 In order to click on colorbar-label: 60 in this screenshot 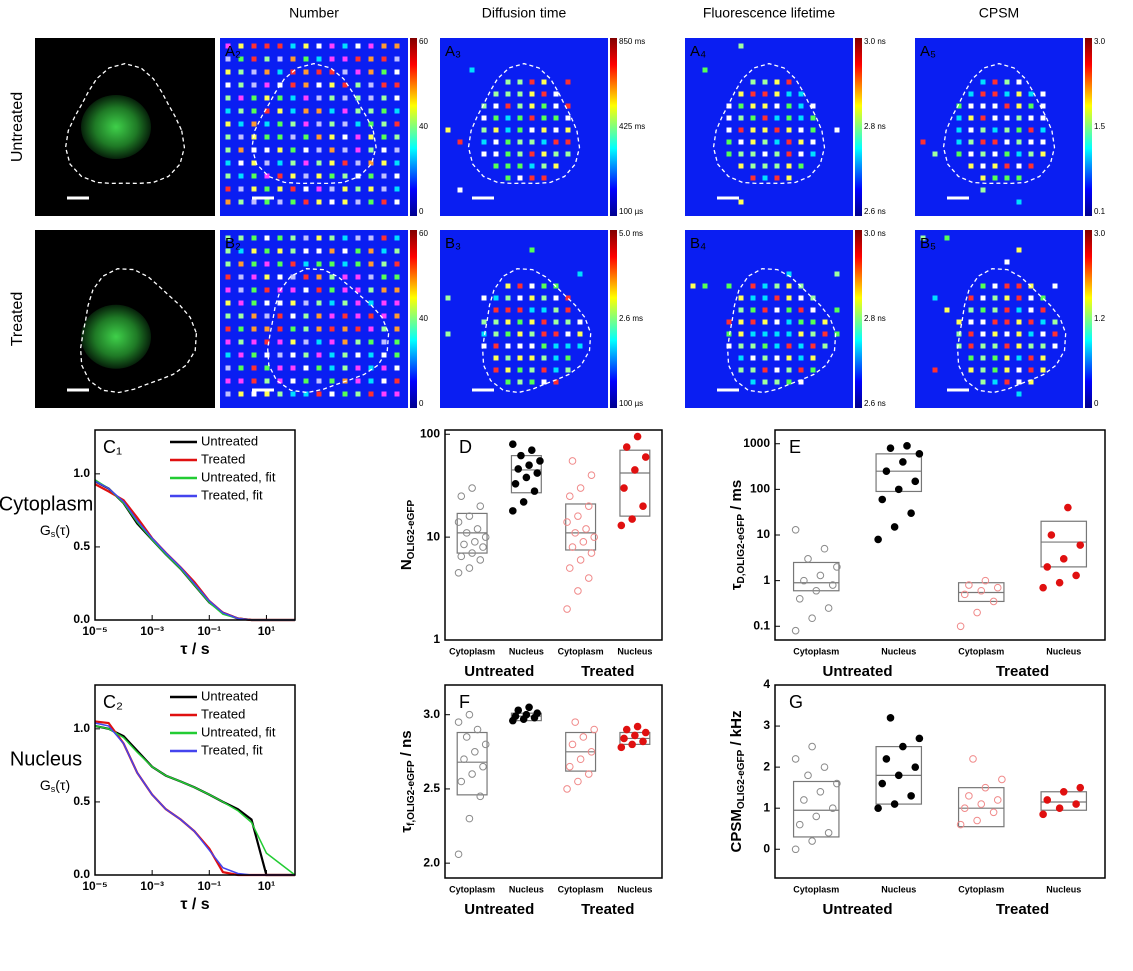, I will do `click(423, 41)`.